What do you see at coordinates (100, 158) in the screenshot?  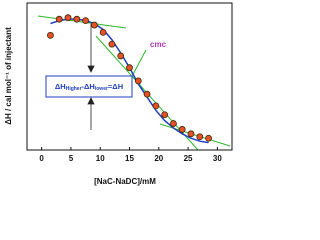 I see `x-tick-label: 10` at bounding box center [100, 158].